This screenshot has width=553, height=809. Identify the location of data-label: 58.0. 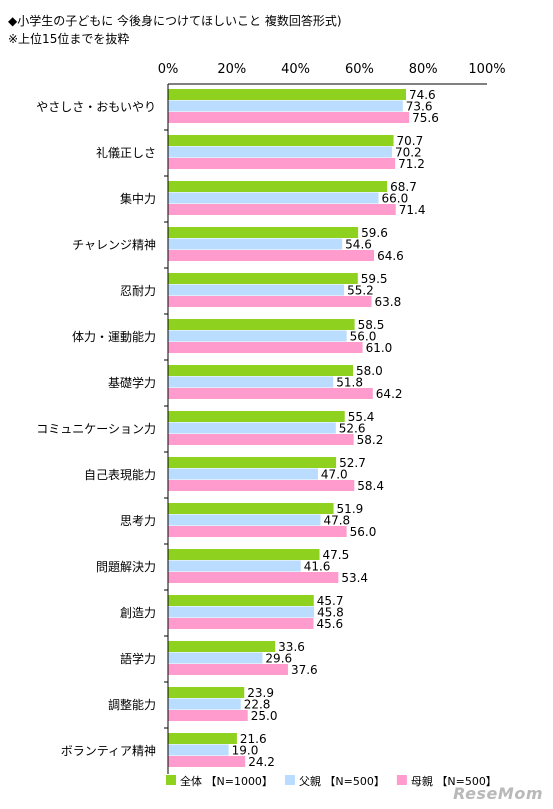
(369, 371).